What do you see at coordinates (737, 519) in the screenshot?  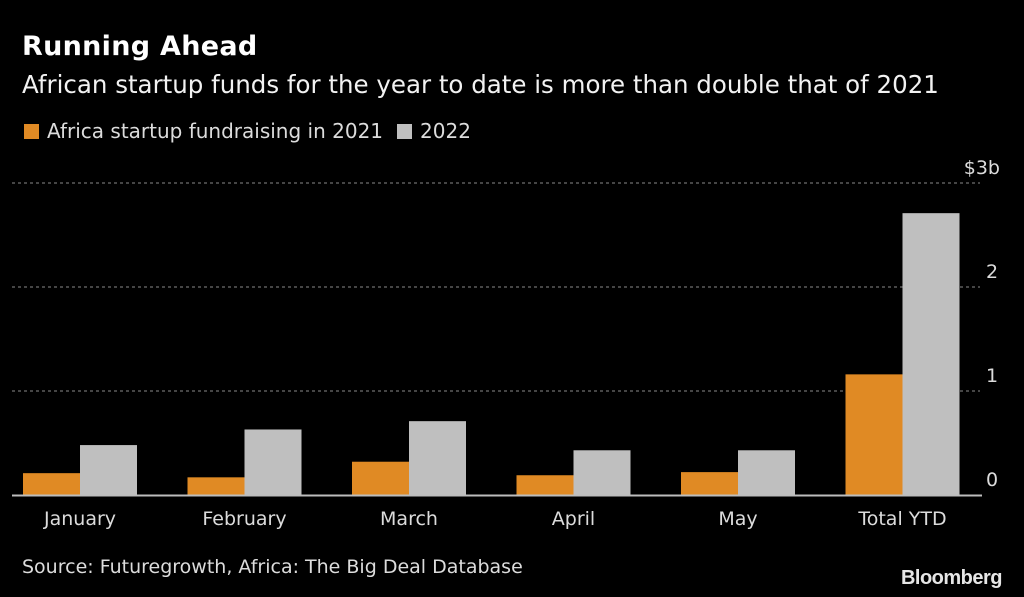 I see `x-tick-label: May` at bounding box center [737, 519].